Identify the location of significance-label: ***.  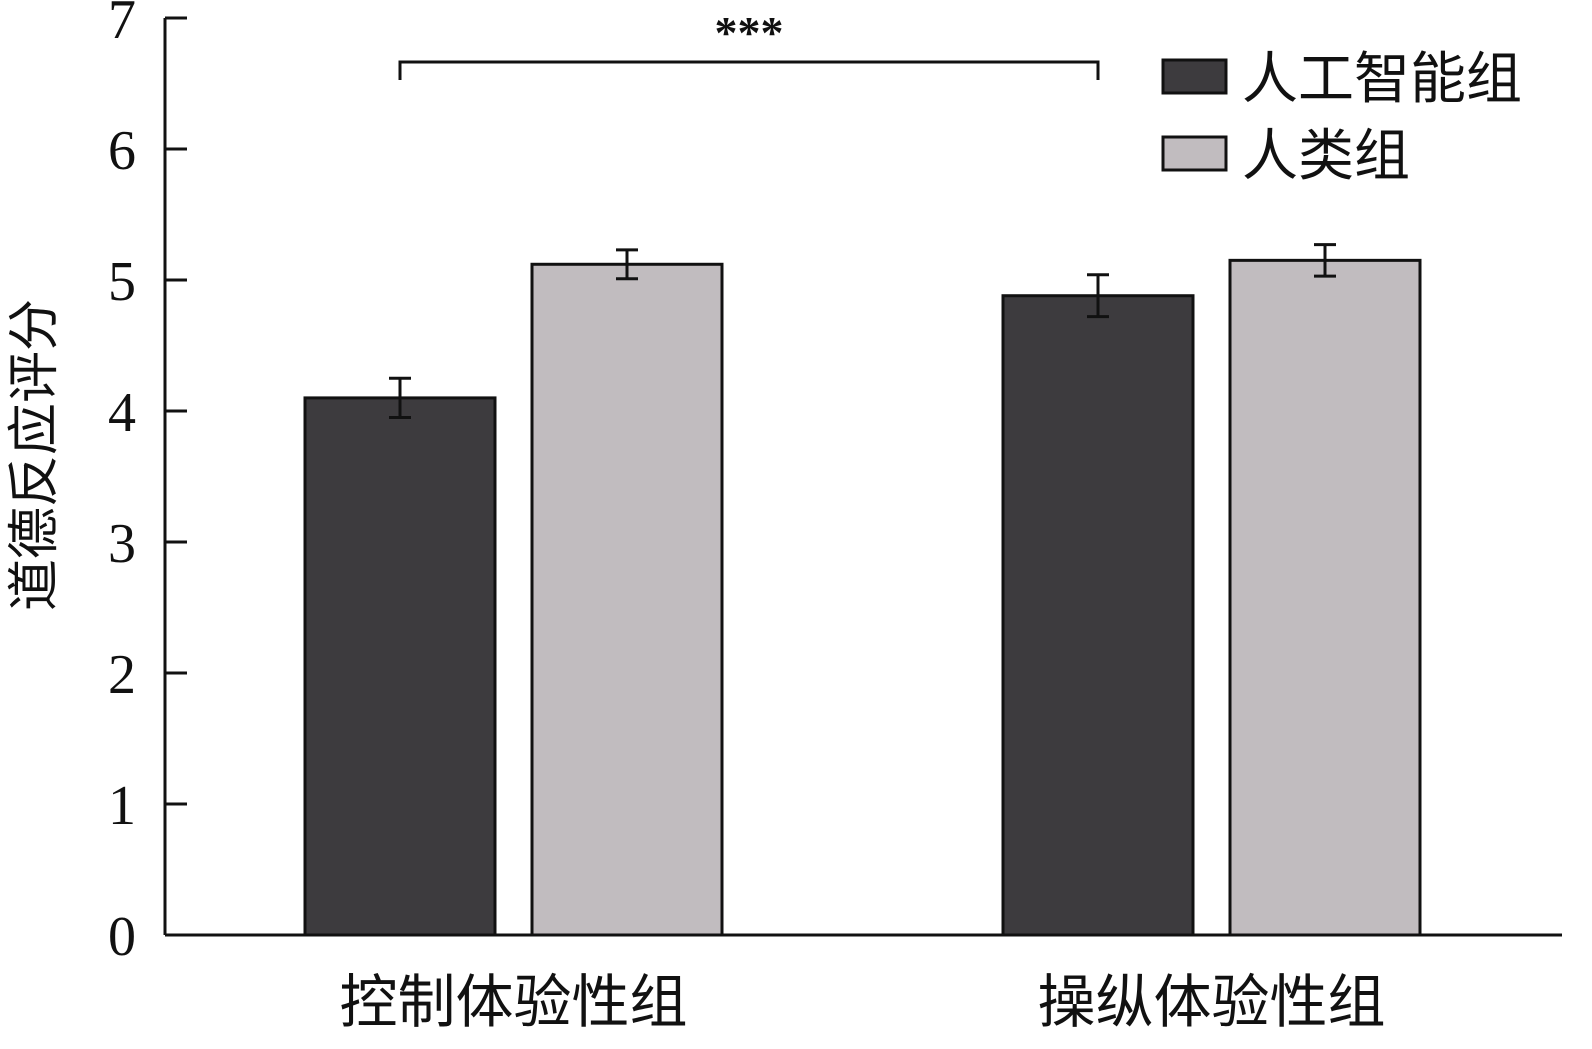
(749, 32).